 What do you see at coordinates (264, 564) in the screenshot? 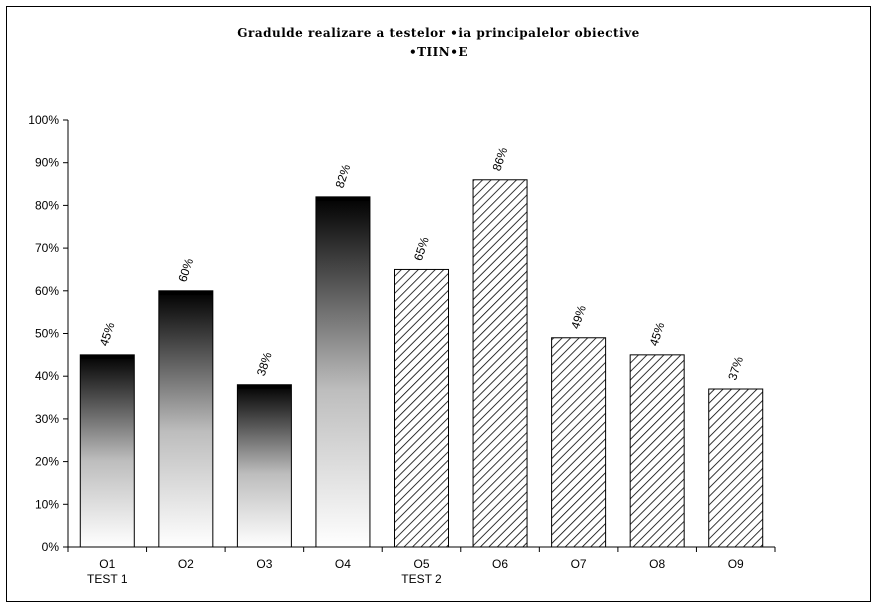
I see `x-tick-label: O3` at bounding box center [264, 564].